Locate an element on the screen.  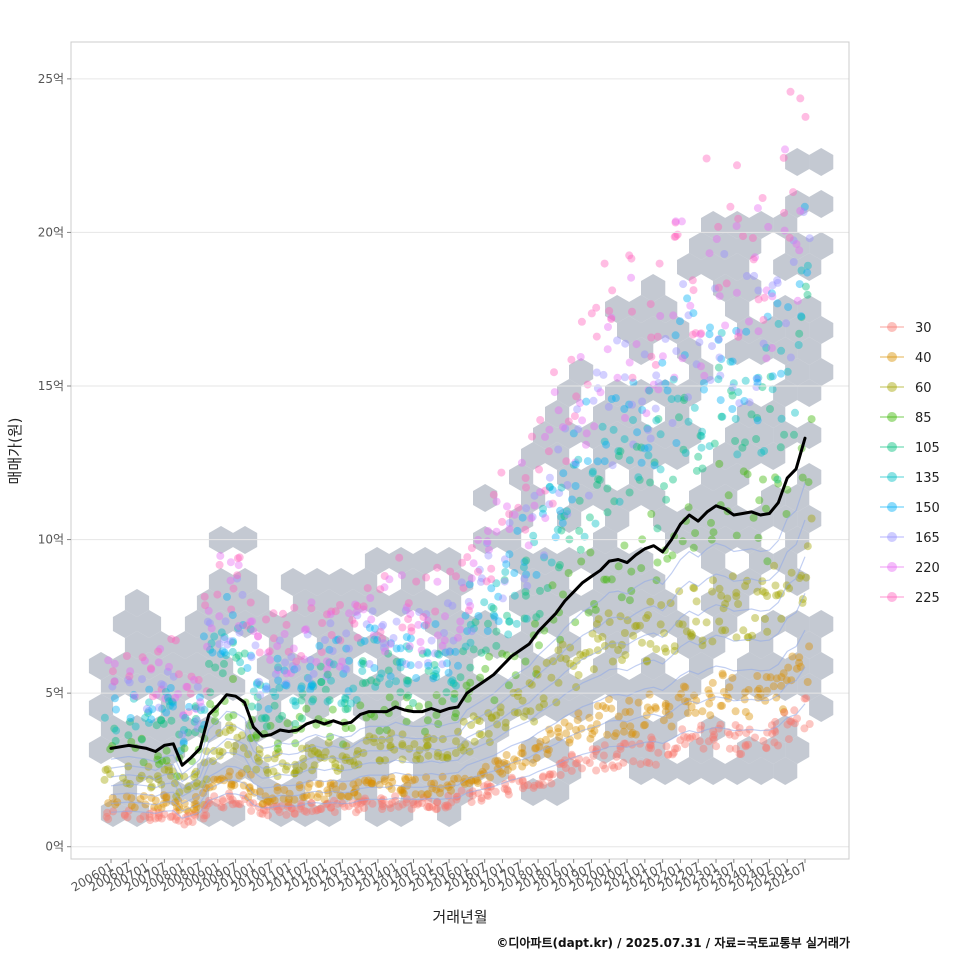
y-tick-label: 25억 is located at coordinates (51, 79).